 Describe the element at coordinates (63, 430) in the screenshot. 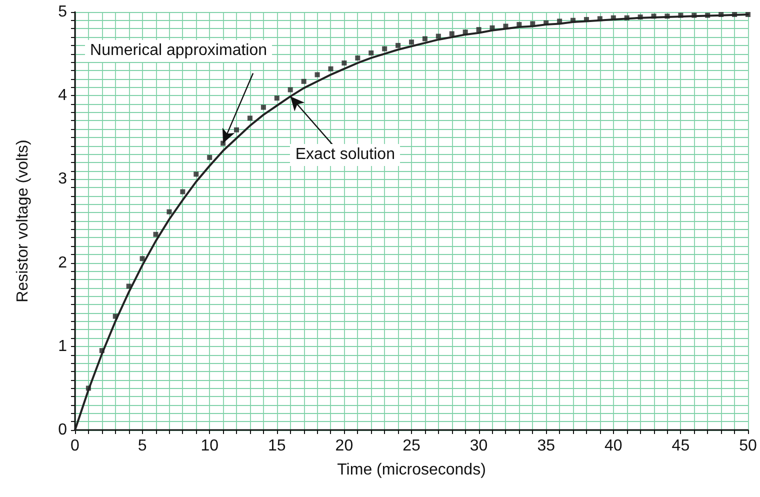

I see `y-tick-label: 0` at that location.